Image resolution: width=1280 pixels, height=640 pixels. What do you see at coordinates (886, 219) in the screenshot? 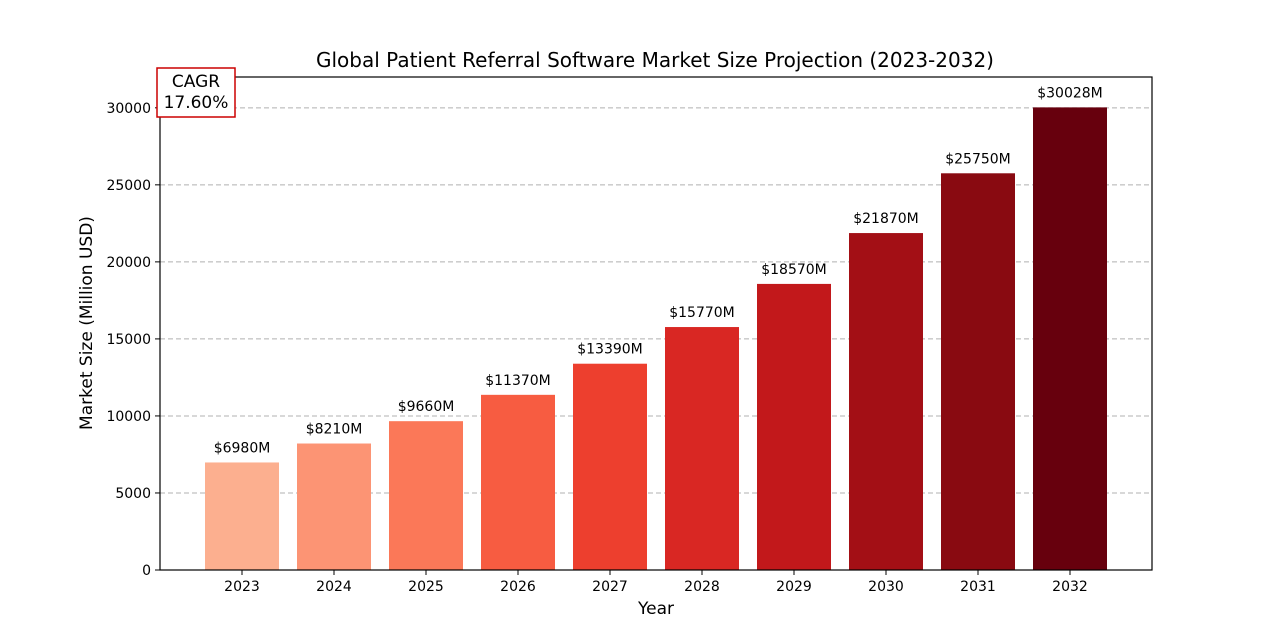
I see `data-label-2030: $21870M` at bounding box center [886, 219].